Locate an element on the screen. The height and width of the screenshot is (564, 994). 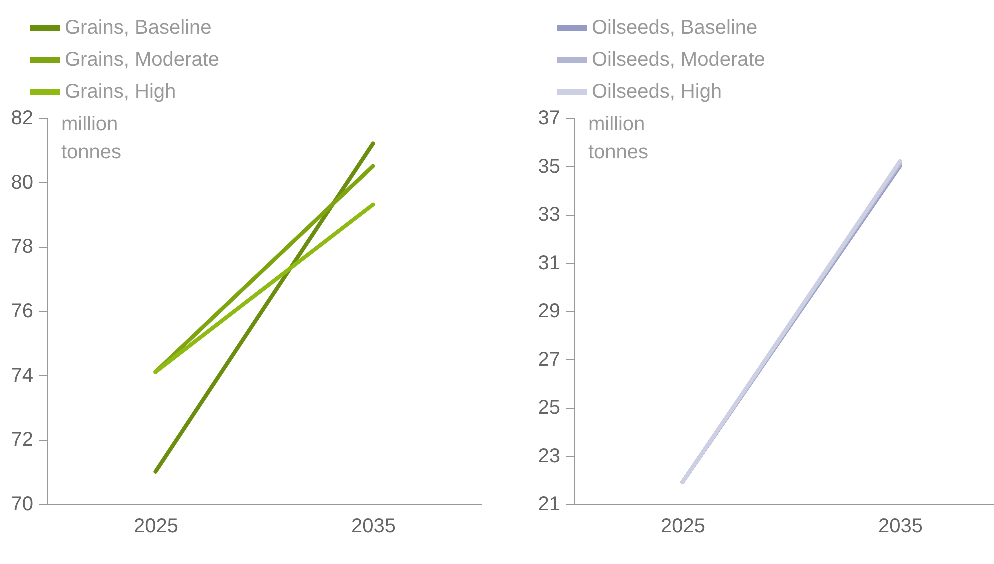
y-tick-label: 82 is located at coordinates (22, 119).